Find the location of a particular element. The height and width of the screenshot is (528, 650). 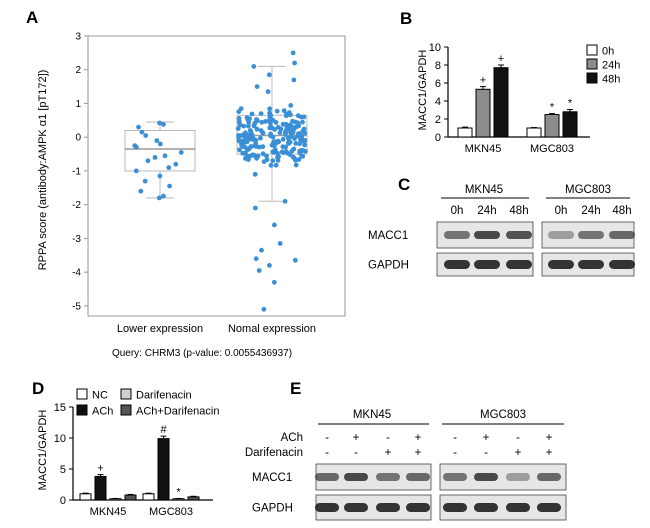

panel-e-sign-0-3: + is located at coordinates (418, 438).